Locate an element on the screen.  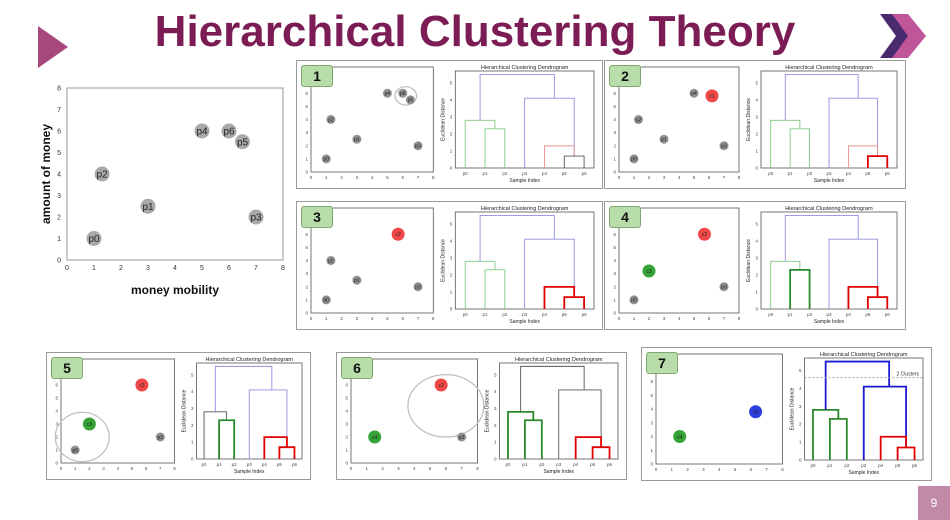
dendrogram-title: Hierarchical Clustering Dendrogram is located at coordinates (525, 68).